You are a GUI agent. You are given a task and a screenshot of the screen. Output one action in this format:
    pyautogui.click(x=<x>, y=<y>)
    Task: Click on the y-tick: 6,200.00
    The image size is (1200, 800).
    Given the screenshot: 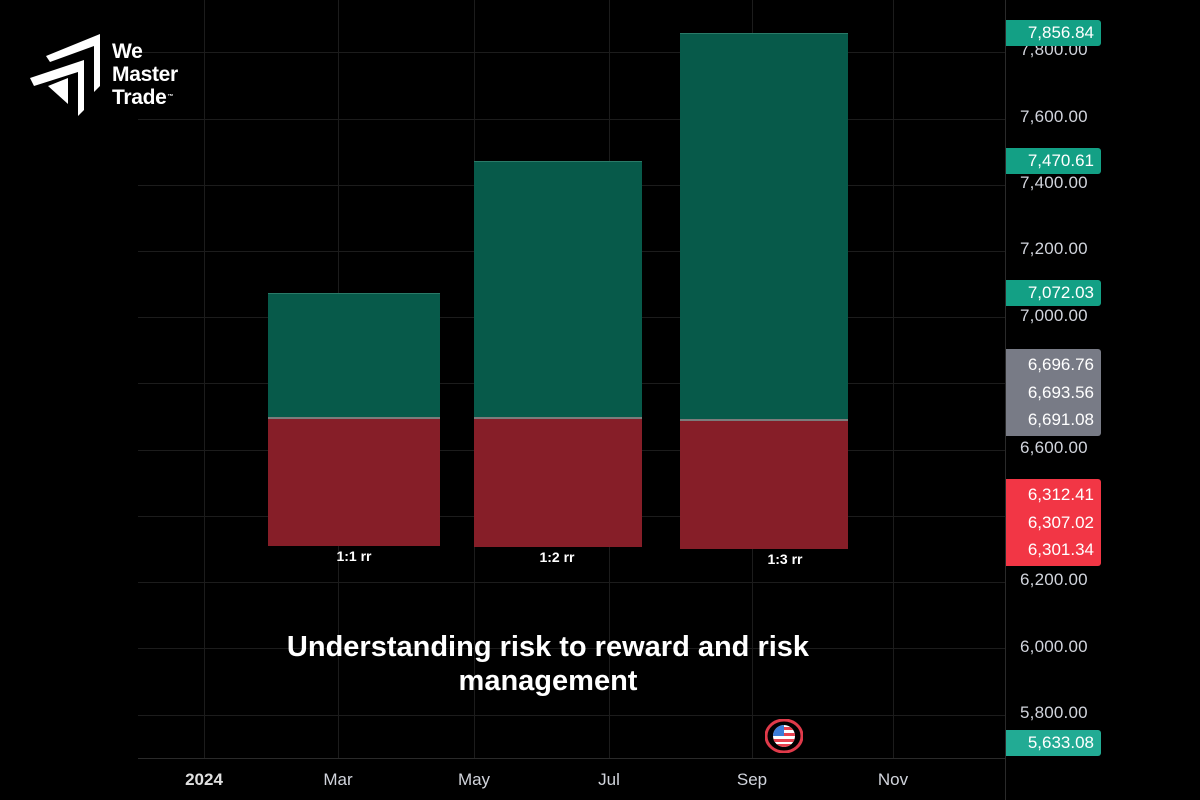 What is the action you would take?
    pyautogui.click(x=1054, y=579)
    